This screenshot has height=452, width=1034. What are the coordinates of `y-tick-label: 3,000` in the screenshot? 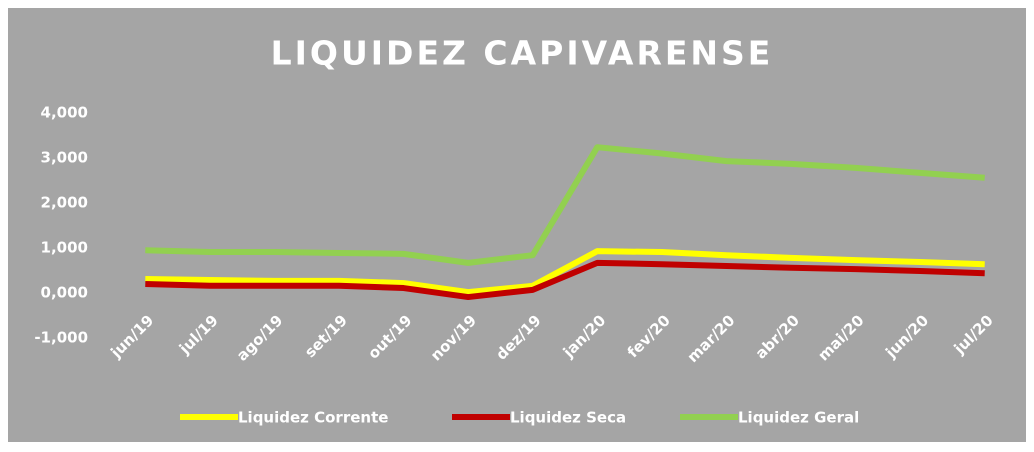 It's located at (64, 158).